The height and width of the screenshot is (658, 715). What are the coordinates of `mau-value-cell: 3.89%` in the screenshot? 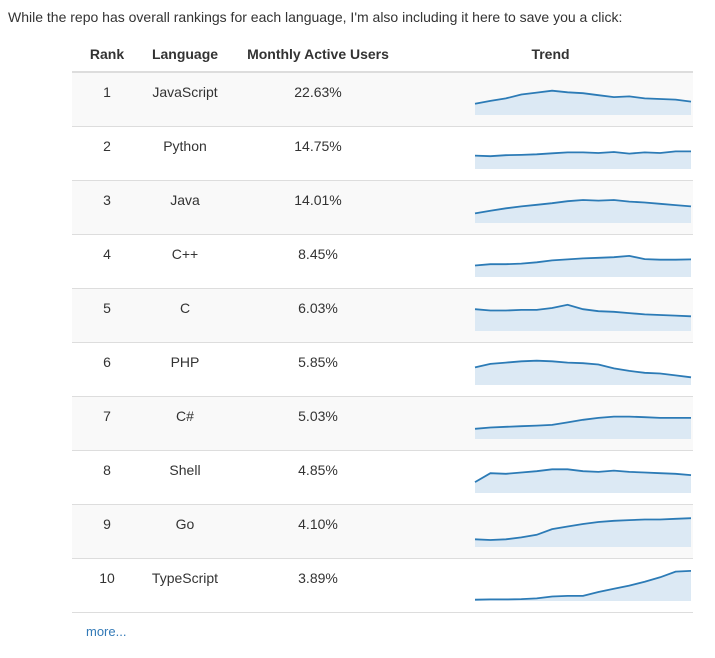 It's located at (318, 585).